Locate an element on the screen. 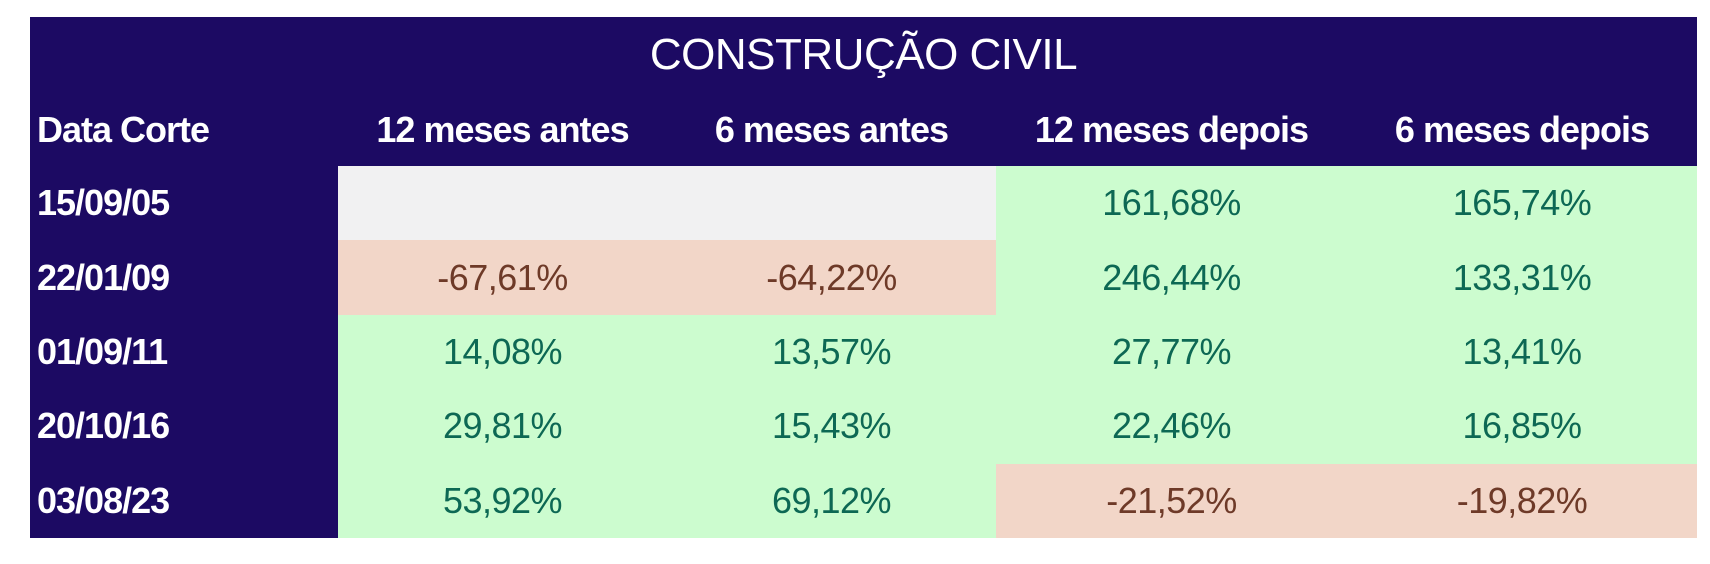 The height and width of the screenshot is (564, 1710). value-cell: 165,74% is located at coordinates (1522, 203).